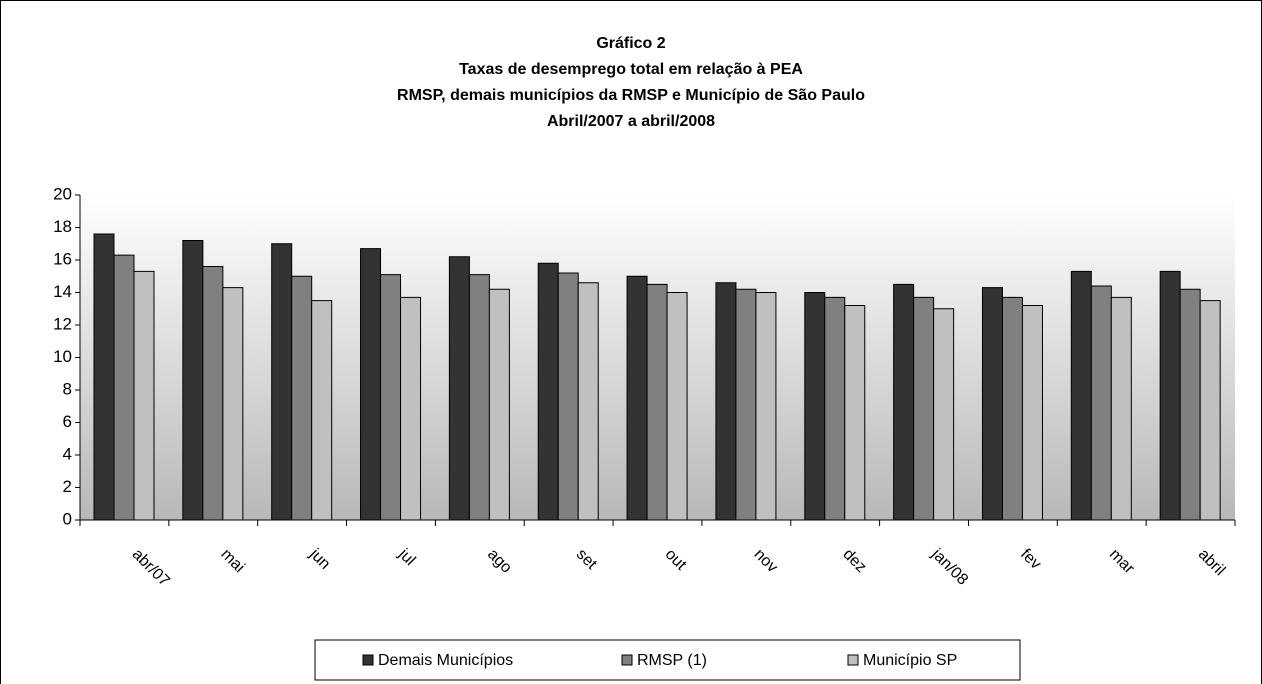 The height and width of the screenshot is (684, 1262). Describe the element at coordinates (67, 518) in the screenshot. I see `y-tick-label: 0` at that location.